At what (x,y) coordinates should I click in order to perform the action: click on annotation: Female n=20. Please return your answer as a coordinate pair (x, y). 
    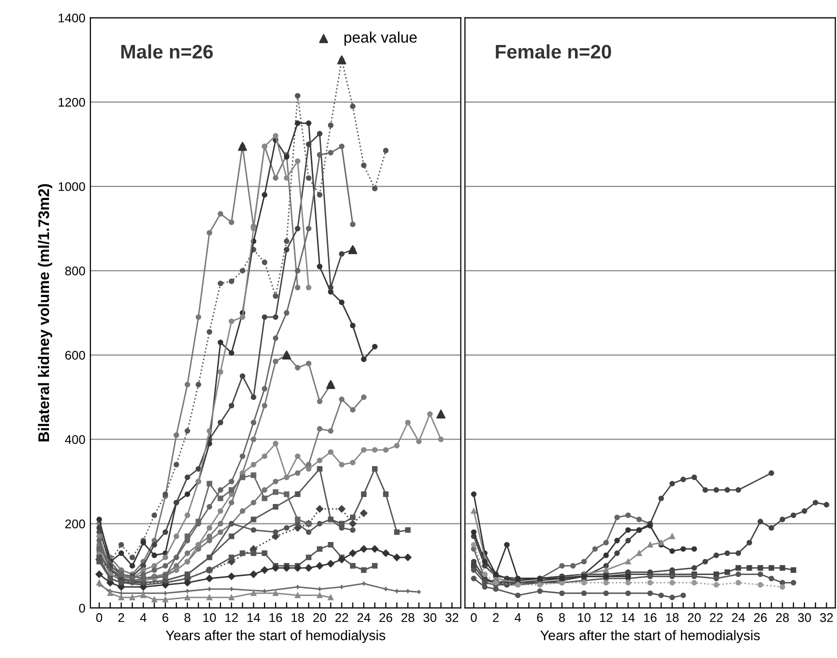
    Looking at the image, I should click on (554, 51).